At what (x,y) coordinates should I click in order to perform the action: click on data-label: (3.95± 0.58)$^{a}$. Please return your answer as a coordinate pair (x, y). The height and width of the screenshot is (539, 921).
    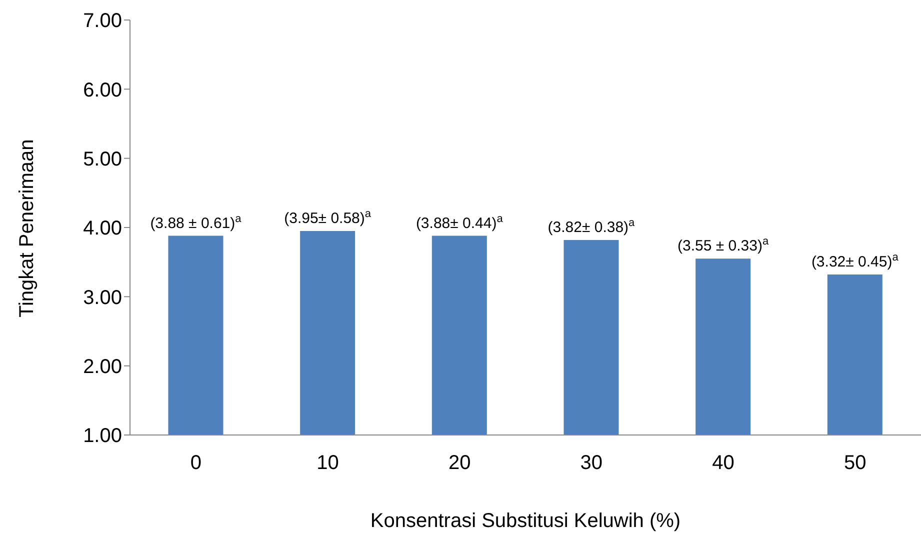
    Looking at the image, I should click on (328, 217).